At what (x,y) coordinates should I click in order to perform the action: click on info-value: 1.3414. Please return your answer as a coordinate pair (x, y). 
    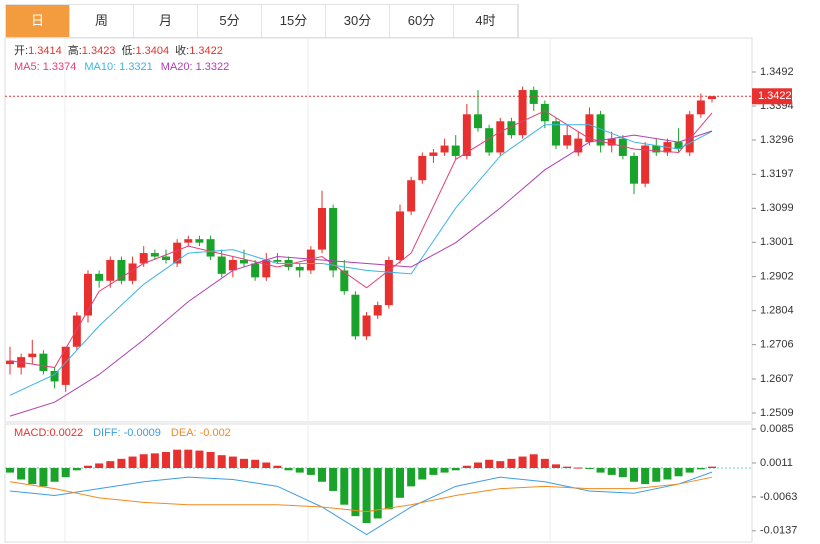
    Looking at the image, I should click on (45, 51).